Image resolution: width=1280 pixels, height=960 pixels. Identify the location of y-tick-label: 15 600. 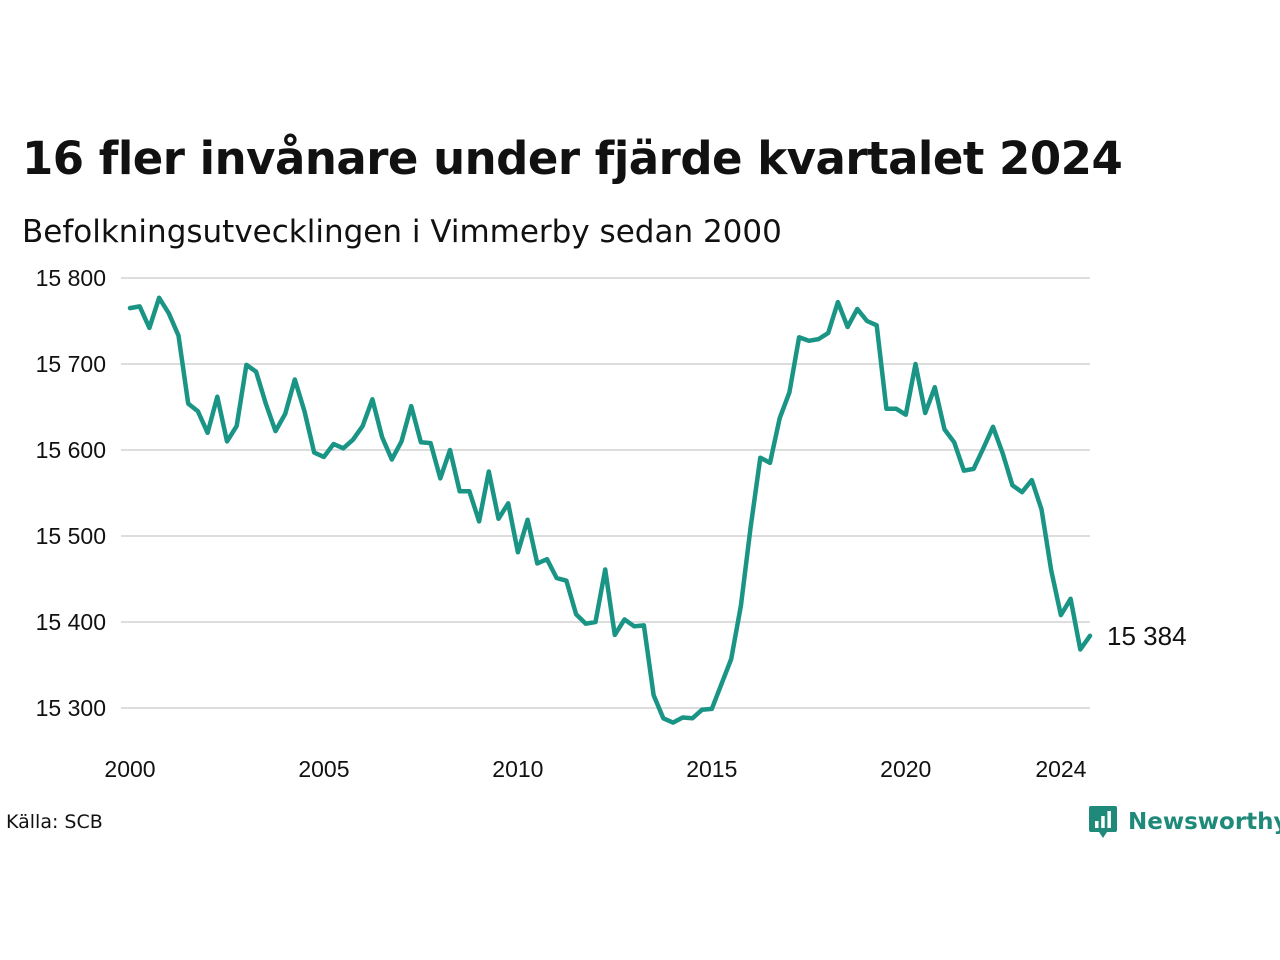
(71, 450).